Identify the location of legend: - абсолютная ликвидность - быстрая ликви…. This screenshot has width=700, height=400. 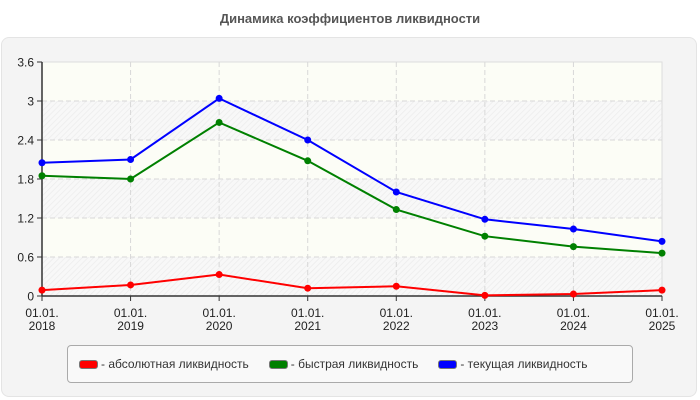
(350, 364).